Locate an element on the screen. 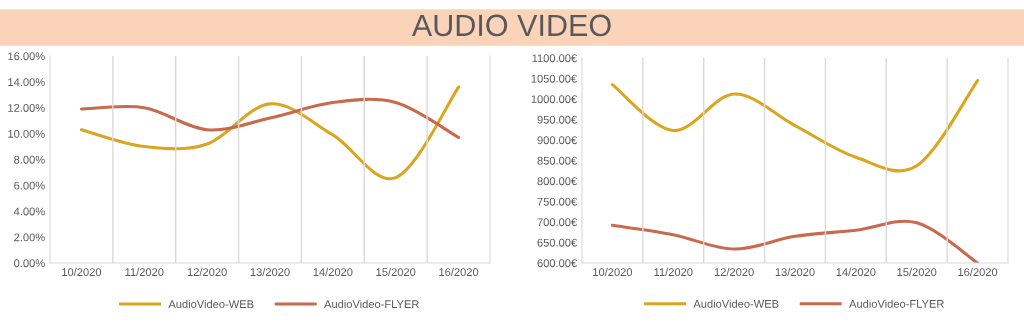 This screenshot has height=326, width=1024. y-tick-label: 6.00% is located at coordinates (29, 185).